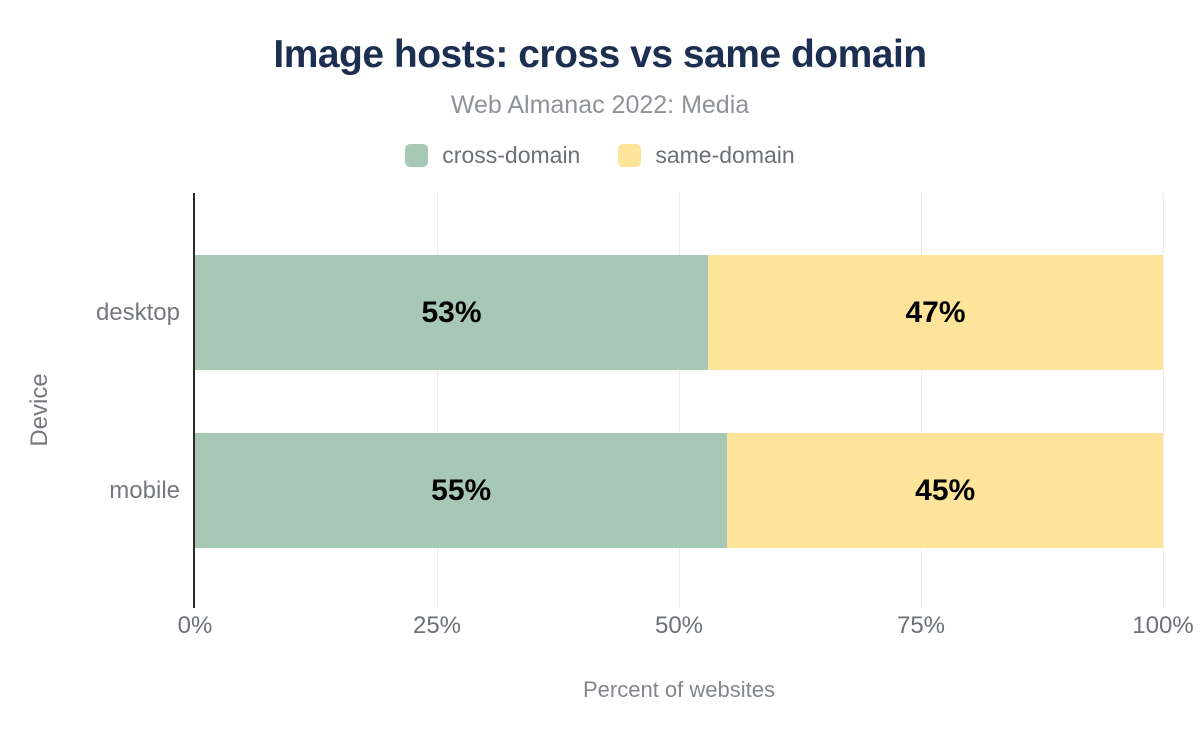  What do you see at coordinates (137, 312) in the screenshot?
I see `category-label-desktop: desktop` at bounding box center [137, 312].